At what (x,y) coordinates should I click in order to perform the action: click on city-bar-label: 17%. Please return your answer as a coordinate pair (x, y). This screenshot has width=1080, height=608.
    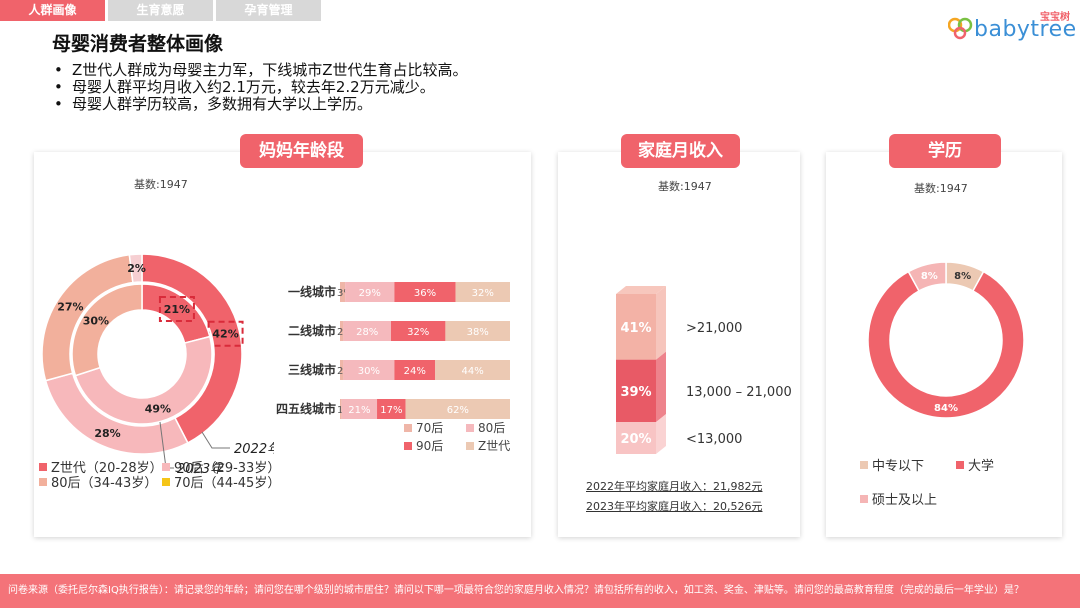
    Looking at the image, I should click on (391, 410).